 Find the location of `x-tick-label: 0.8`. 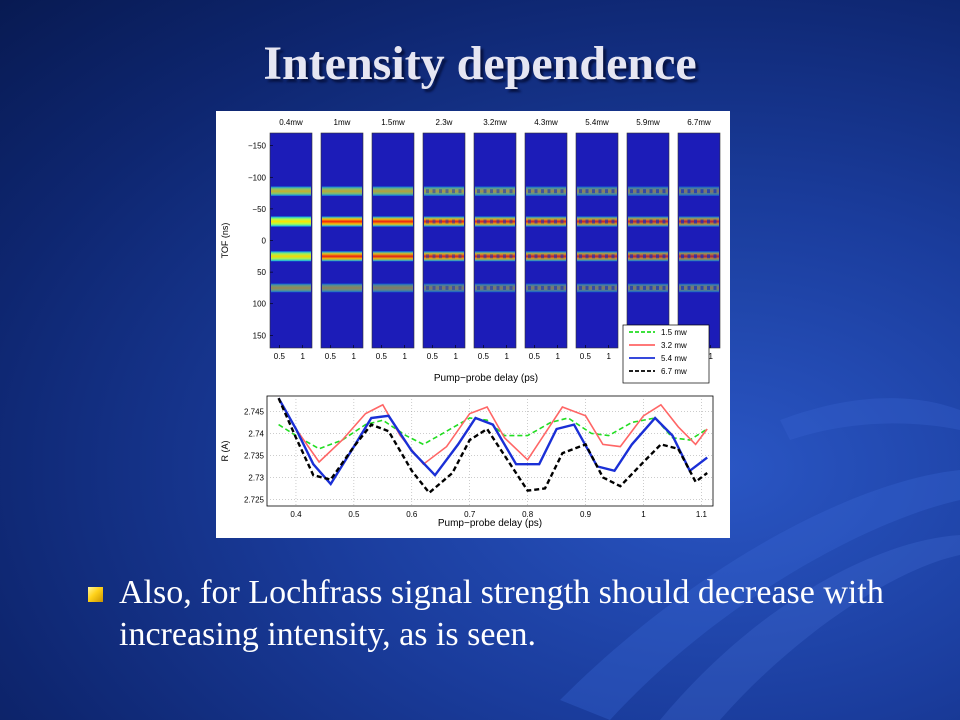

x-tick-label: 0.8 is located at coordinates (528, 514).